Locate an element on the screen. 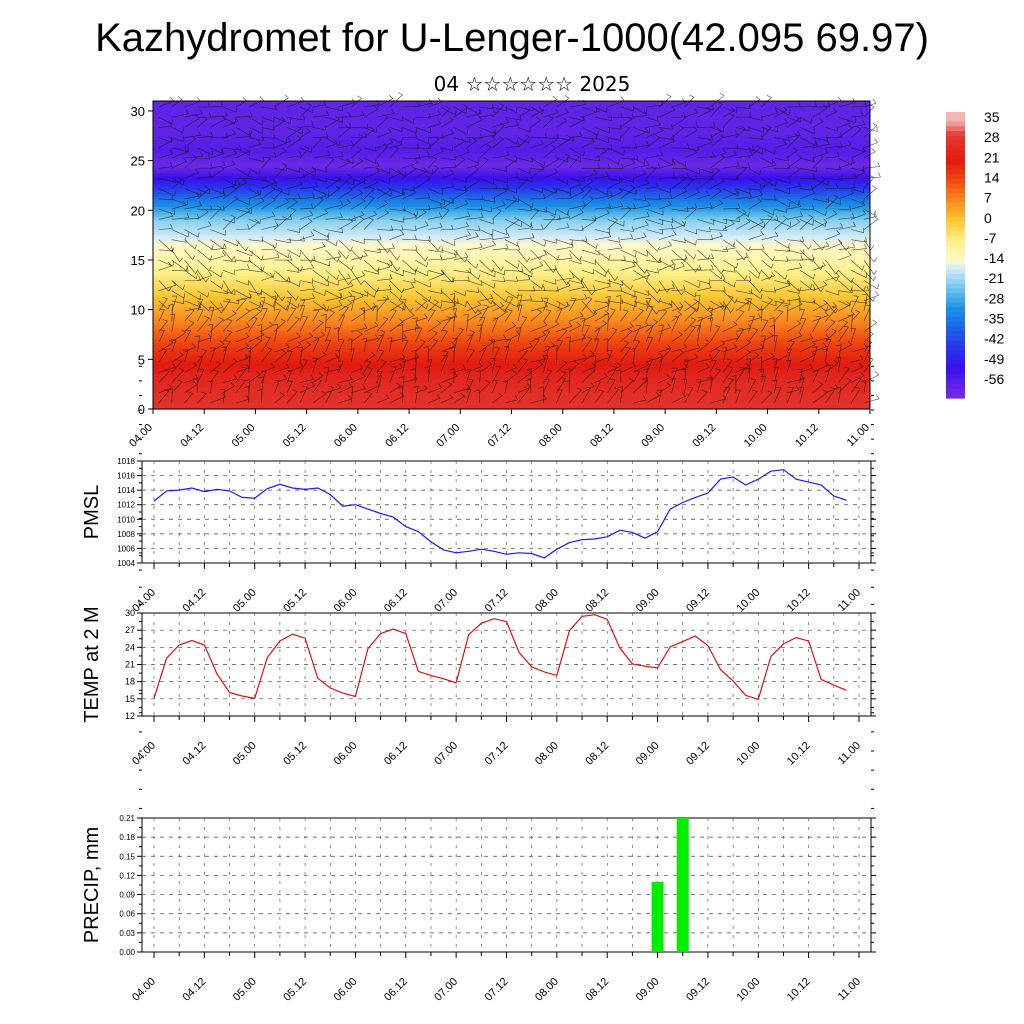 This screenshot has width=1024, height=1024. temp-x-tick-label: 08.12 is located at coordinates (597, 754).